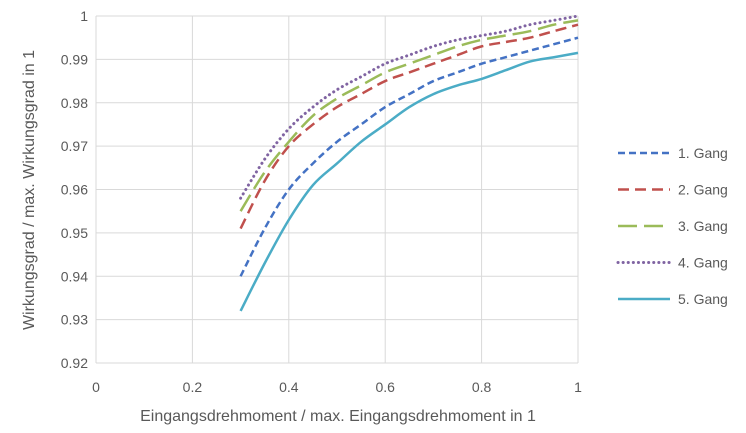  I want to click on legend-label-5: 5. Gang, so click(703, 299).